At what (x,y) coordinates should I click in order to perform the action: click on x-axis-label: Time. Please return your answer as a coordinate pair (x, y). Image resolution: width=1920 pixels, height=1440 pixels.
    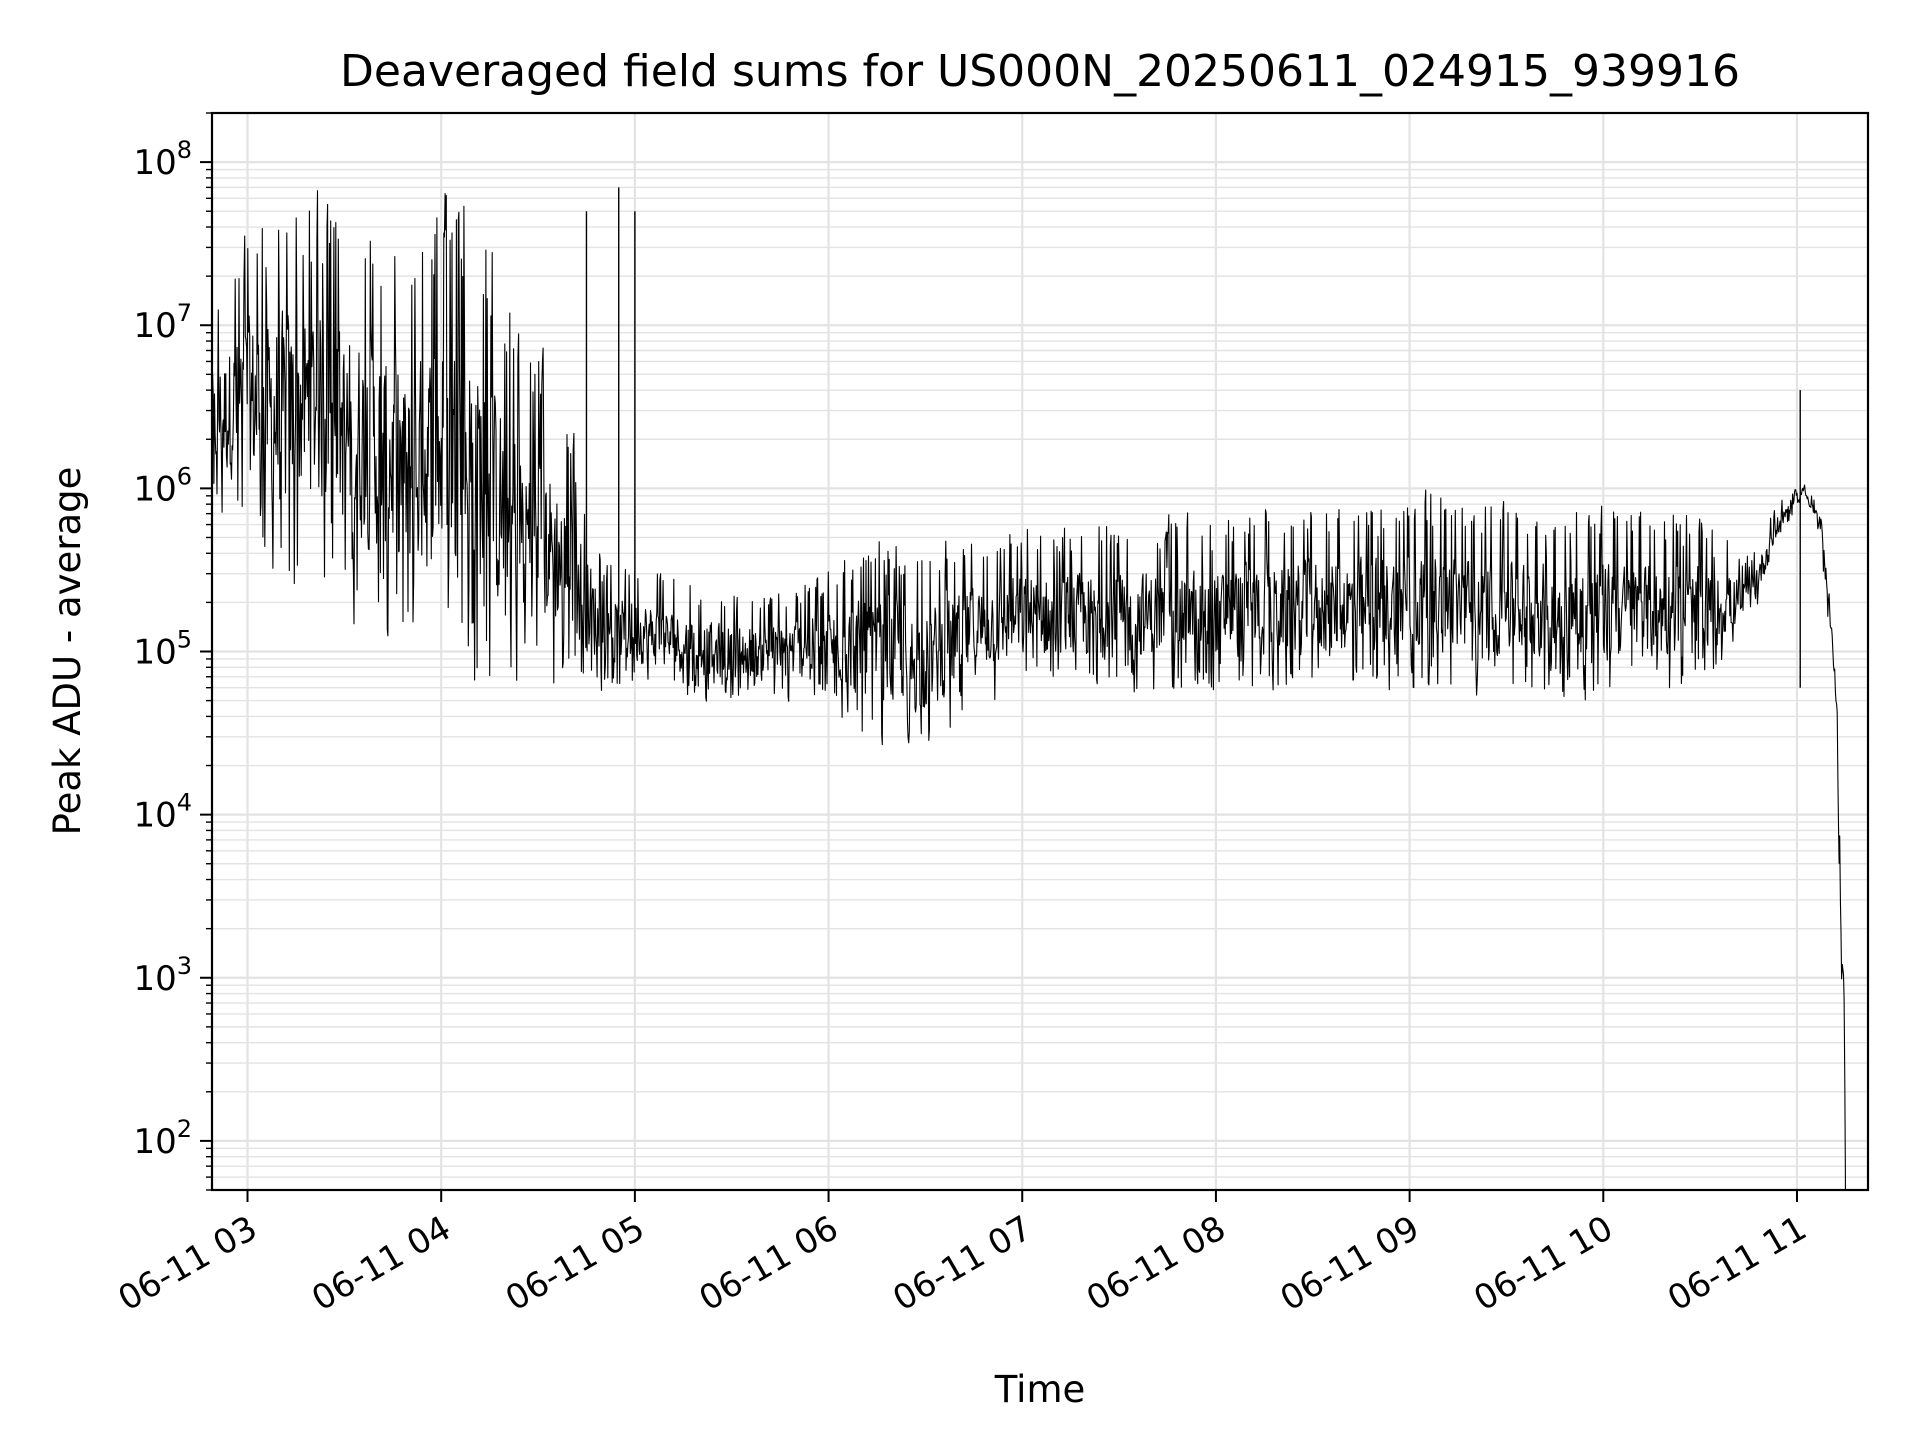
    Looking at the image, I should click on (1040, 1389).